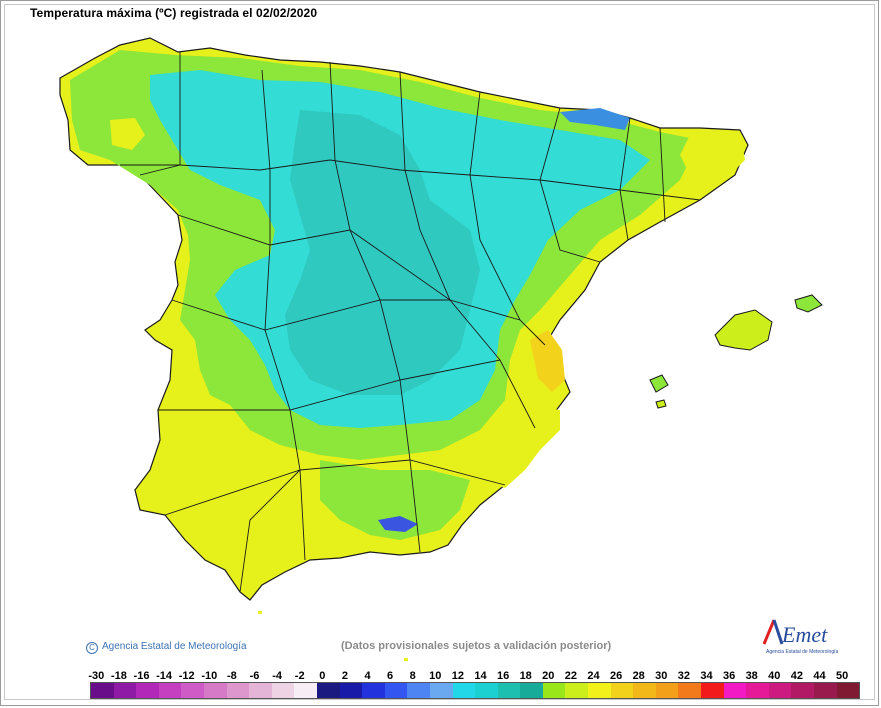 Image resolution: width=881 pixels, height=708 pixels. Describe the element at coordinates (164, 676) in the screenshot. I see `legend-label: -14` at that location.